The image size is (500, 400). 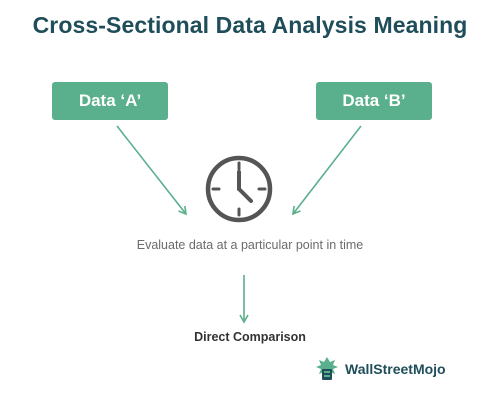 What do you see at coordinates (239, 189) in the screenshot?
I see `clock-icon` at bounding box center [239, 189].